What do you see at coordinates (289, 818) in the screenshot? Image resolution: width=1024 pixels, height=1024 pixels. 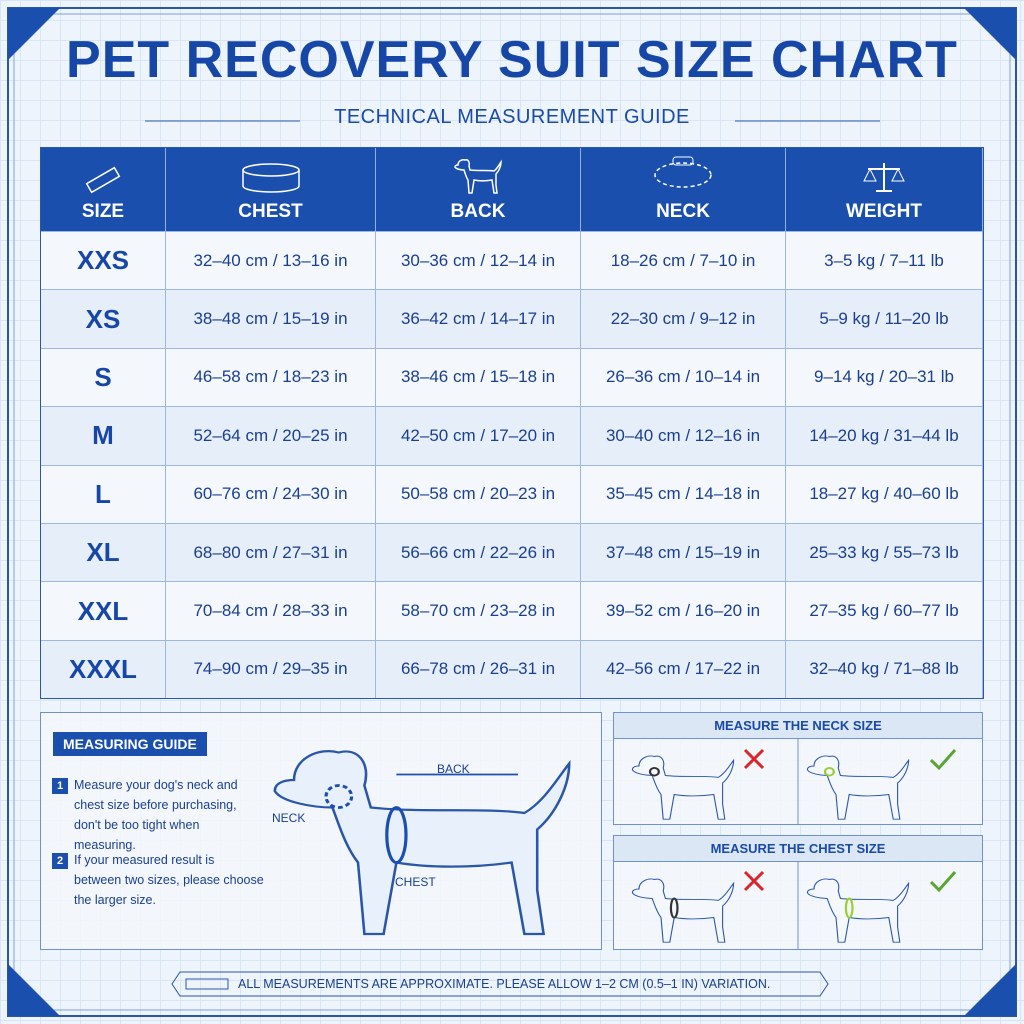 I see `neck-label: NECK` at bounding box center [289, 818].